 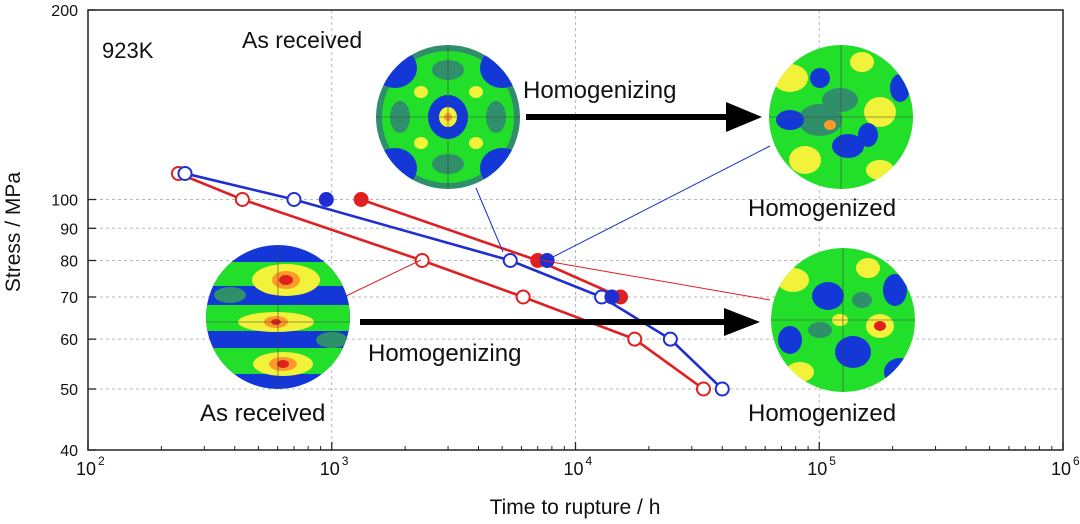 What do you see at coordinates (64, 11) in the screenshot?
I see `y-tick-label: 200` at bounding box center [64, 11].